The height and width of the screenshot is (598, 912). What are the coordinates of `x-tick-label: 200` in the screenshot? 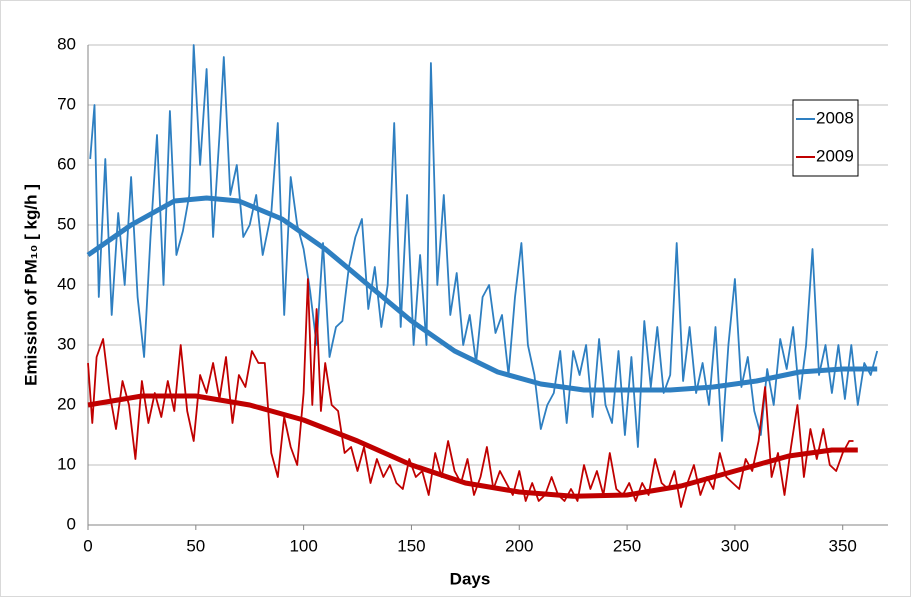 It's located at (519, 545).